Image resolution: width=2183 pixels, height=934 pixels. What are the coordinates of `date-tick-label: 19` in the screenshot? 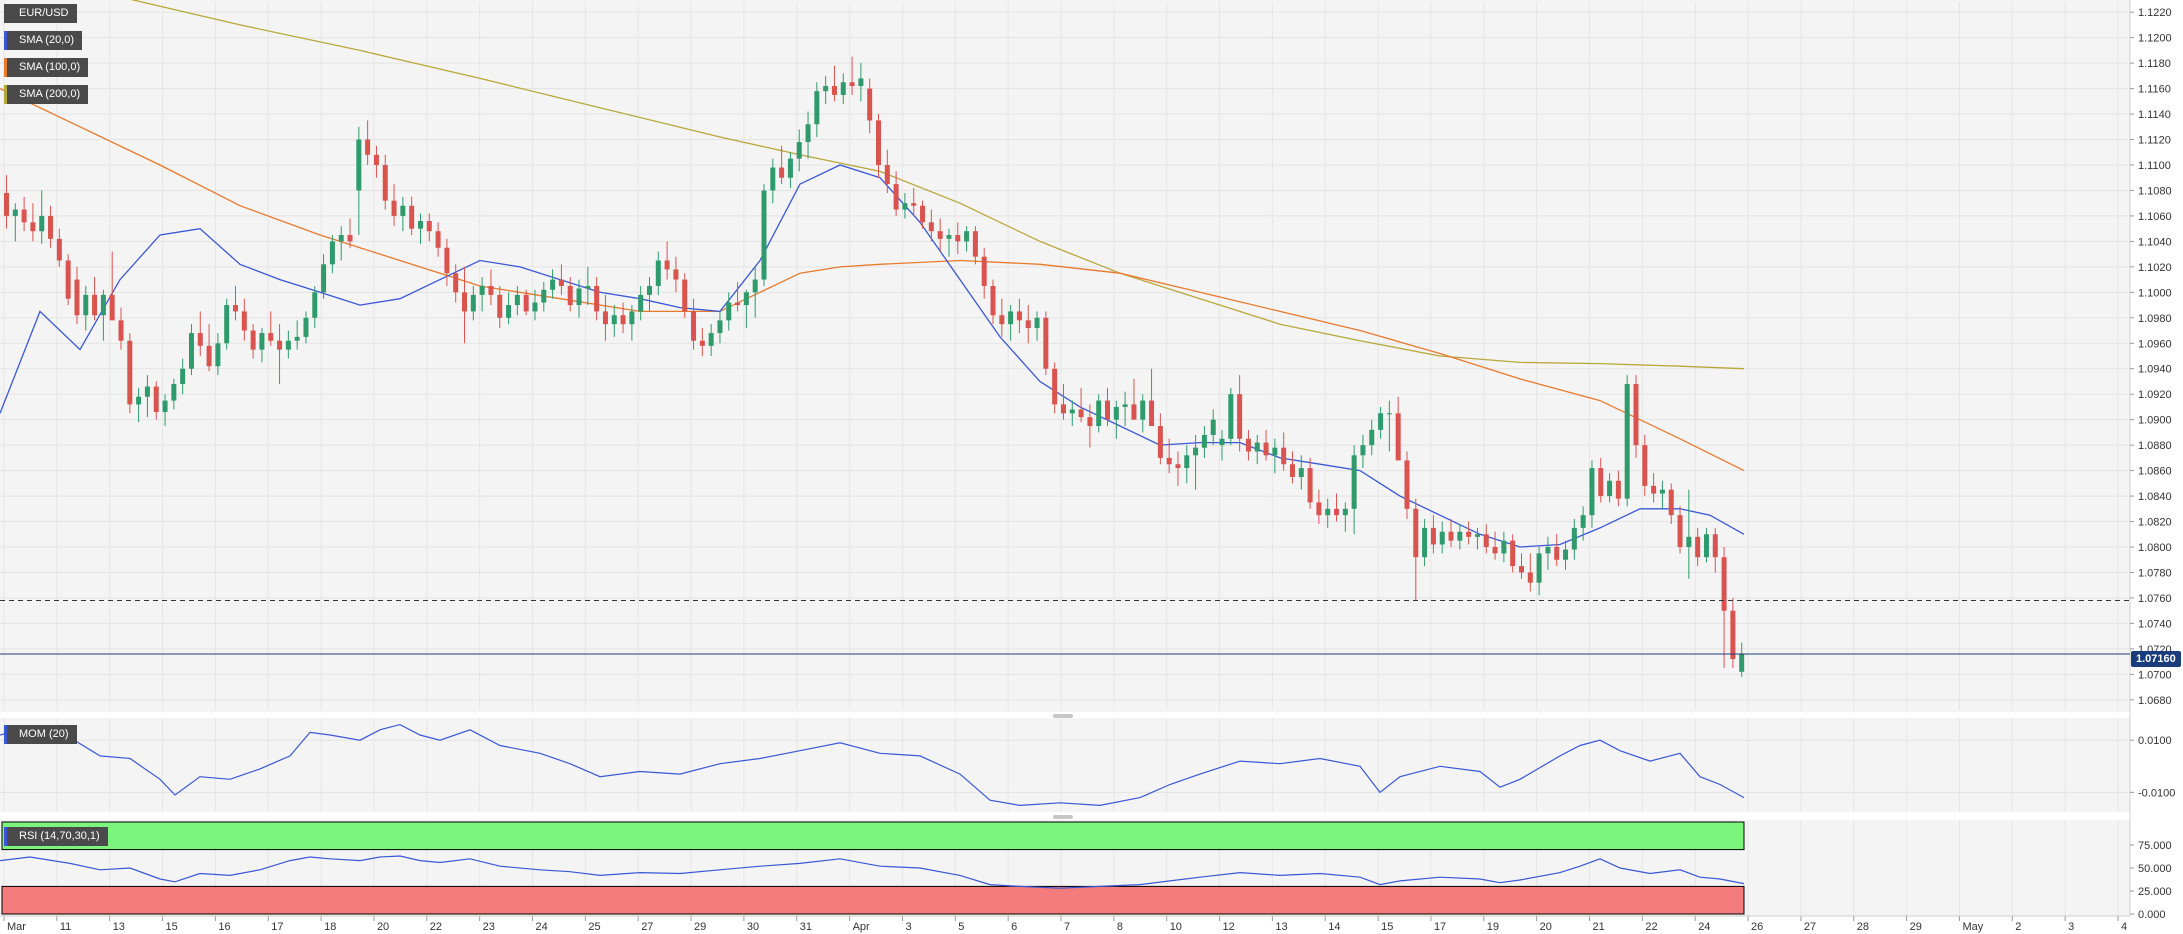 It's located at (1493, 927).